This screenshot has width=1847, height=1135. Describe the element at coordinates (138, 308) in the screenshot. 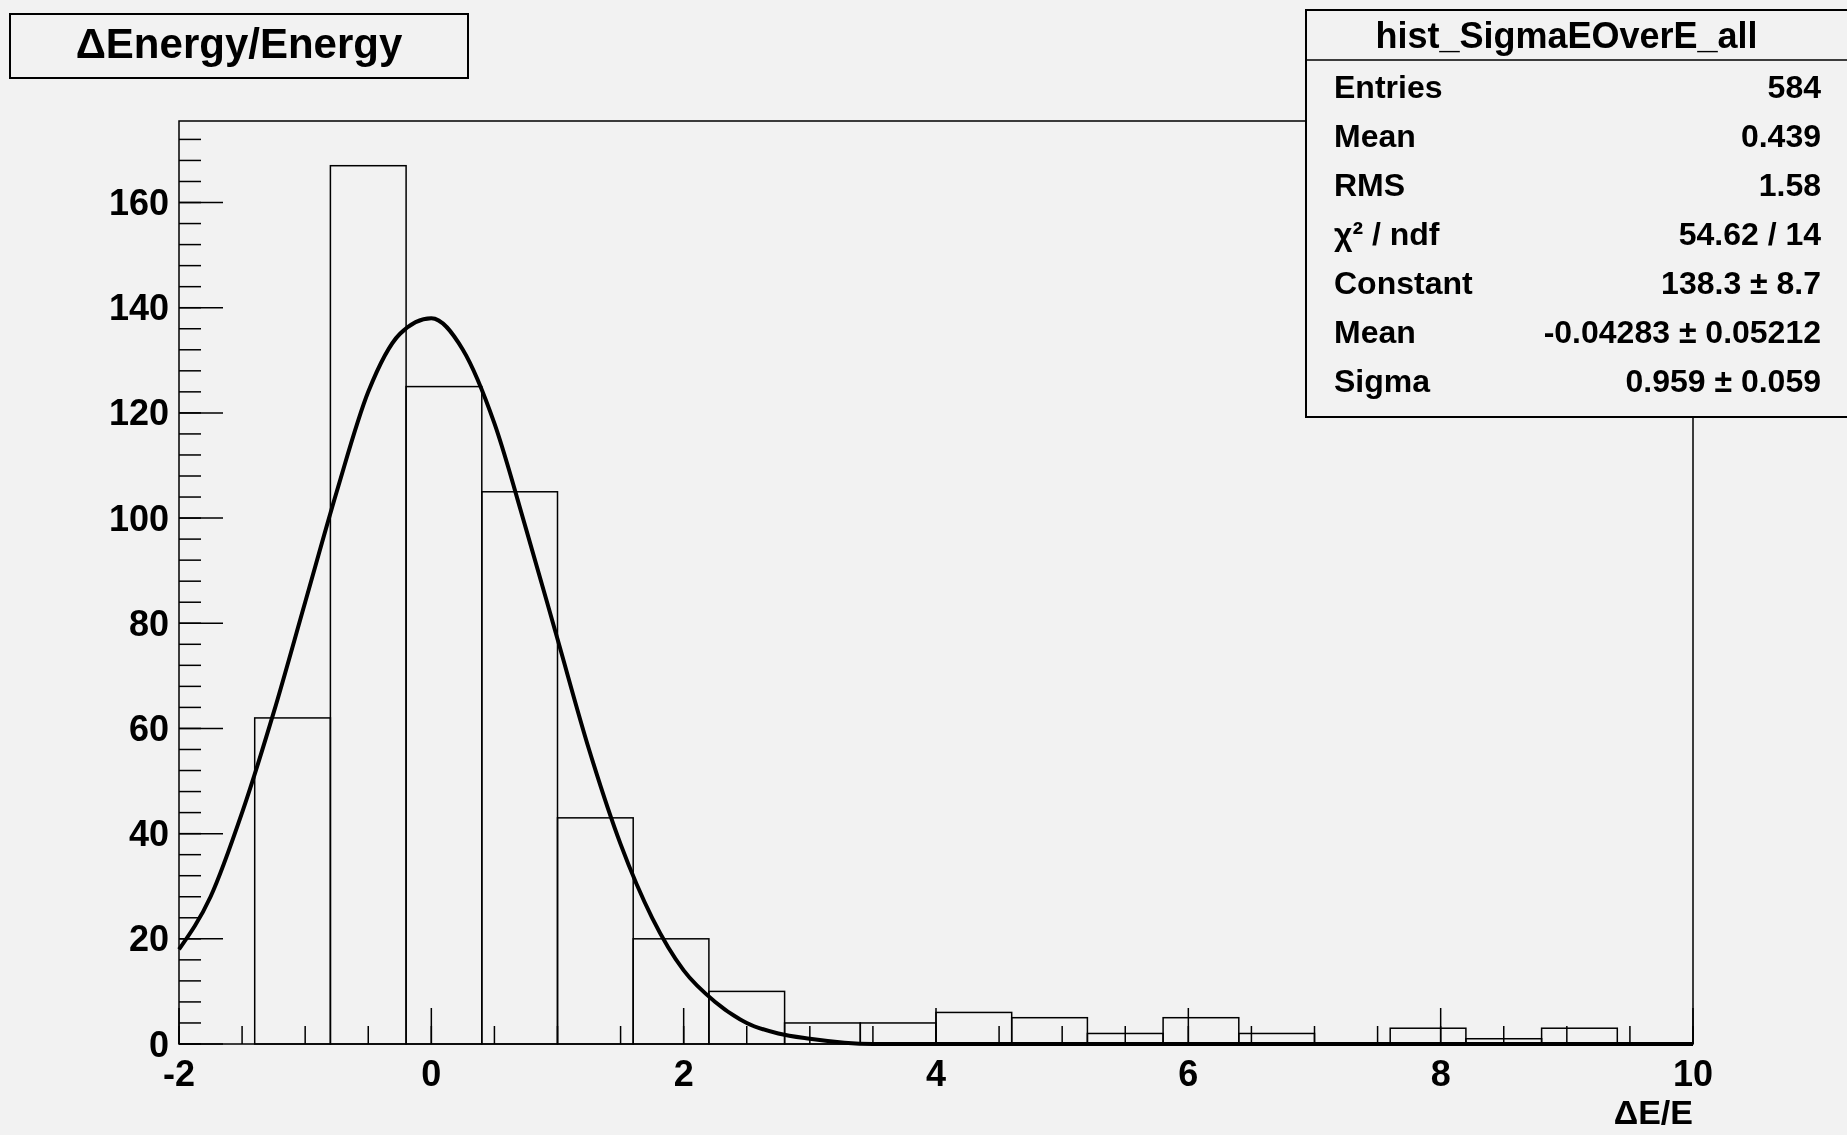

I see `y-tick-label: 140` at that location.